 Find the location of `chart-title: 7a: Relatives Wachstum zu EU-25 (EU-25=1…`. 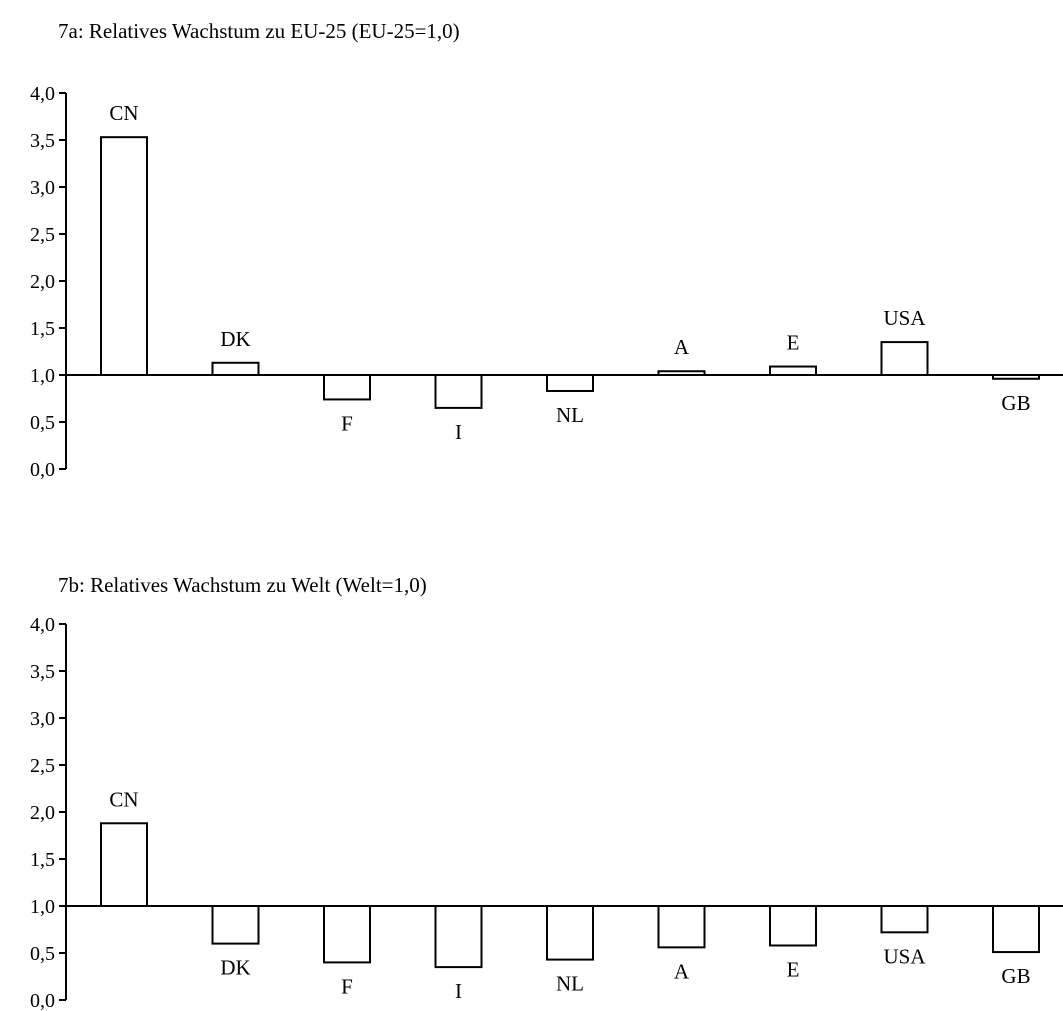

chart-title: 7a: Relatives Wachstum zu EU-25 (EU-25=1… is located at coordinates (259, 31).